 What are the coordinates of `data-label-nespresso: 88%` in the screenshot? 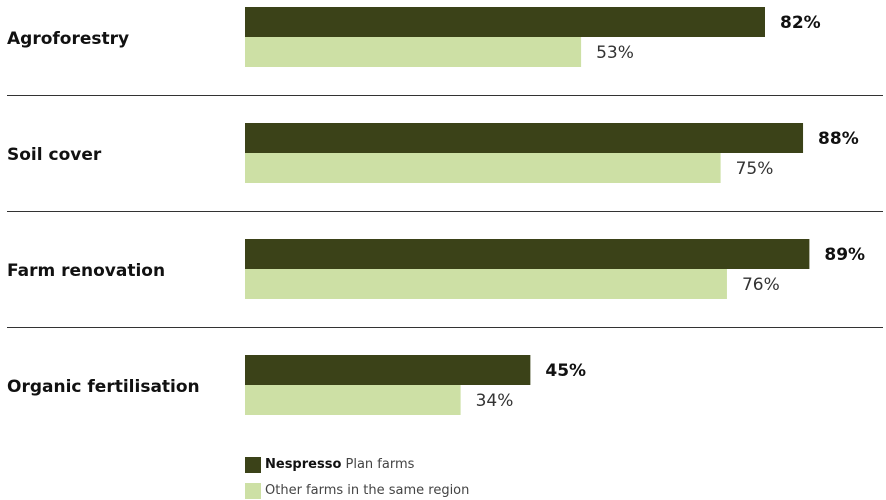 It's located at (838, 139).